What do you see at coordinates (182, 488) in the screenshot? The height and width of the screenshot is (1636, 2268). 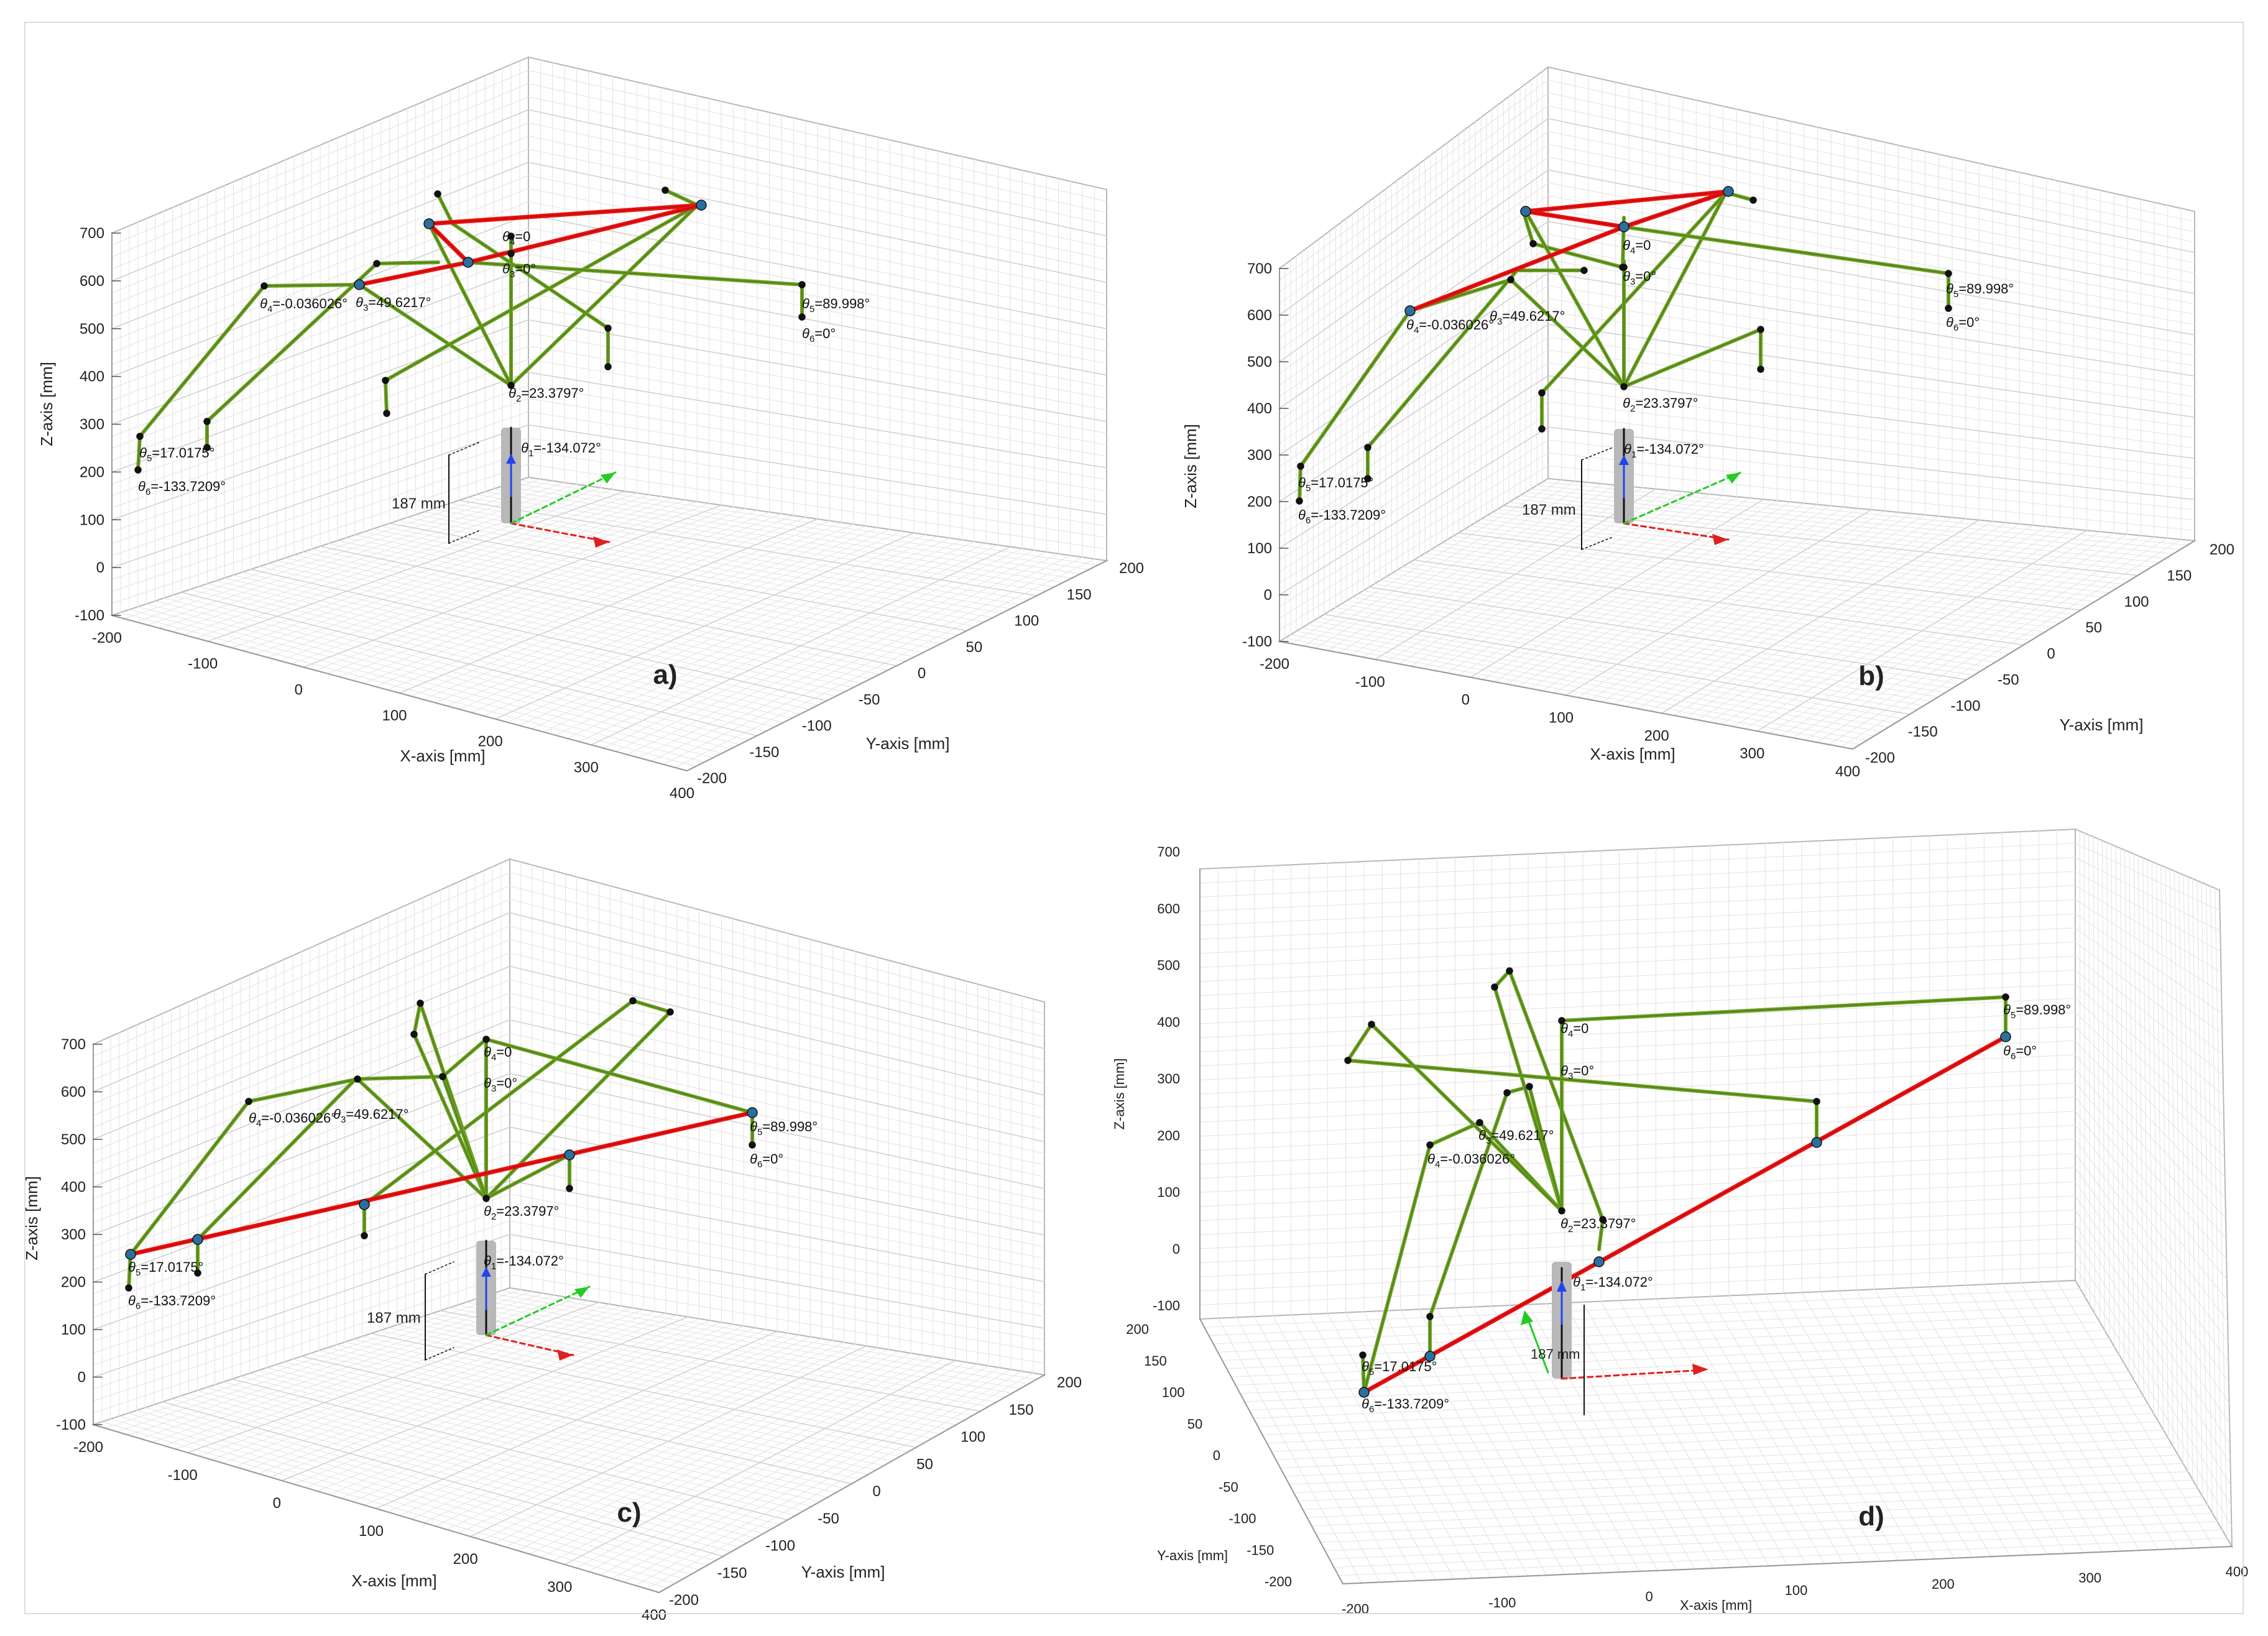 I see `theta6-label: θ6=-133.7209°` at bounding box center [182, 488].